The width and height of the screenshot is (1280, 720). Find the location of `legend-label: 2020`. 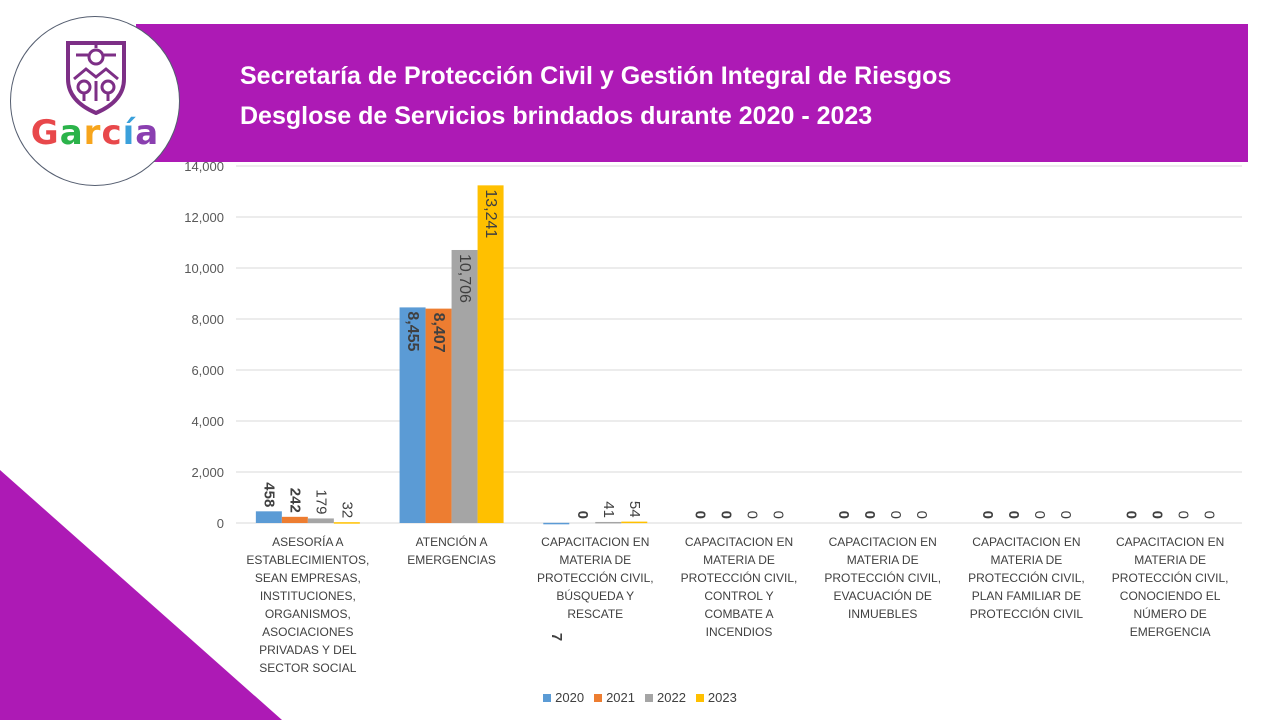

legend-label: 2020 is located at coordinates (570, 697).